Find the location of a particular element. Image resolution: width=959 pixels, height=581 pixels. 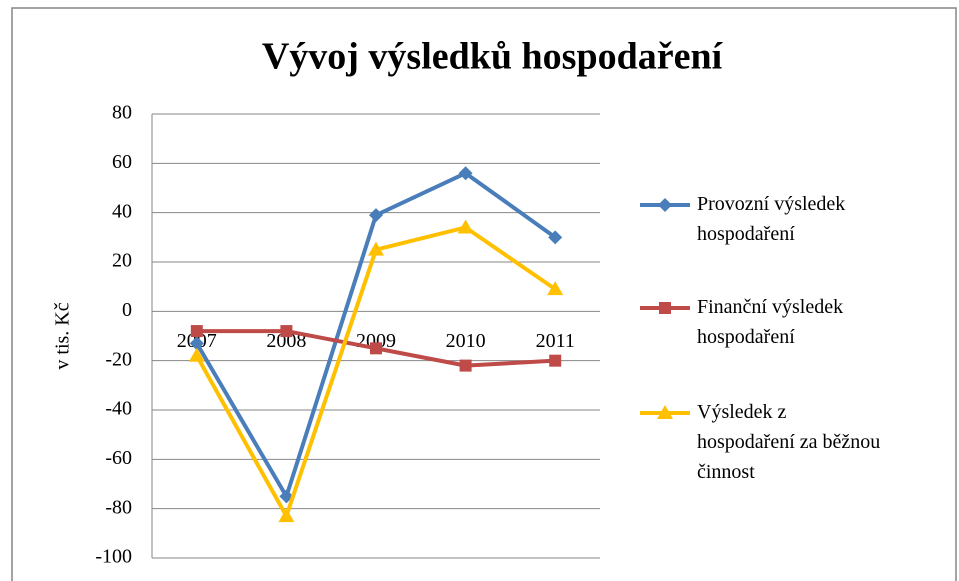

y-tick-label: 80 is located at coordinates (122, 113).